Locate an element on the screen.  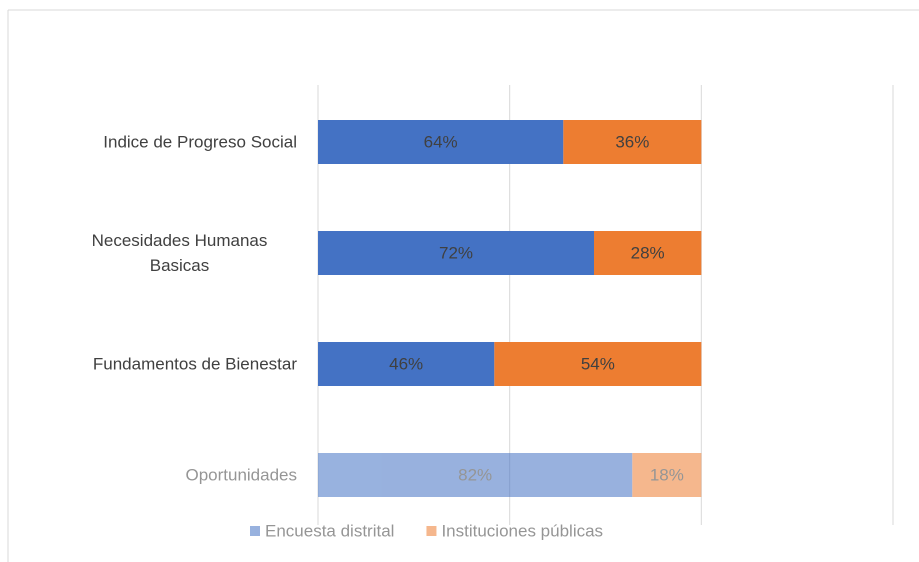
category-text: Oportunidades is located at coordinates (241, 475).